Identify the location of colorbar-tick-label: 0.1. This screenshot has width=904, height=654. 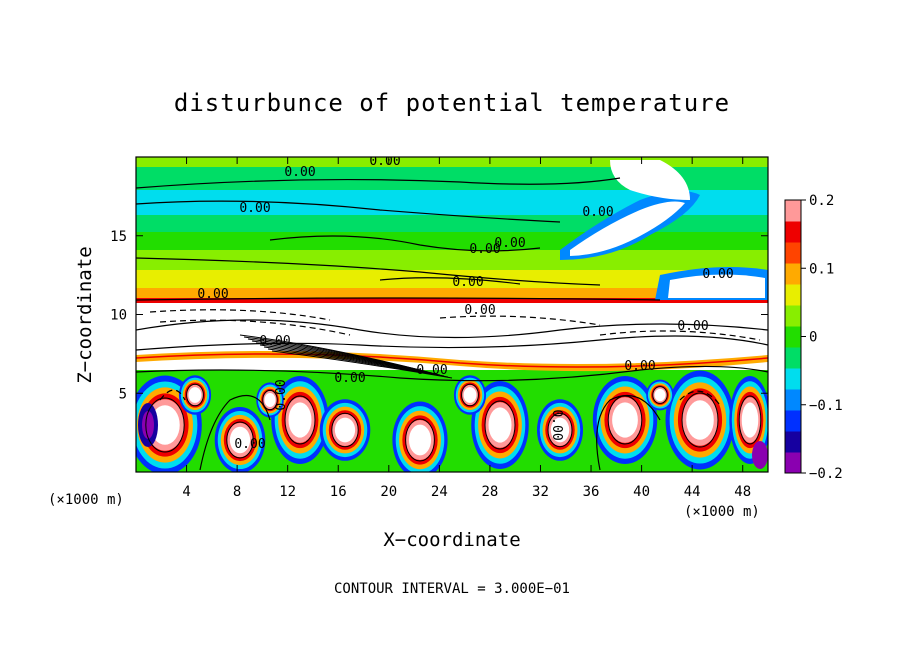
(821, 269).